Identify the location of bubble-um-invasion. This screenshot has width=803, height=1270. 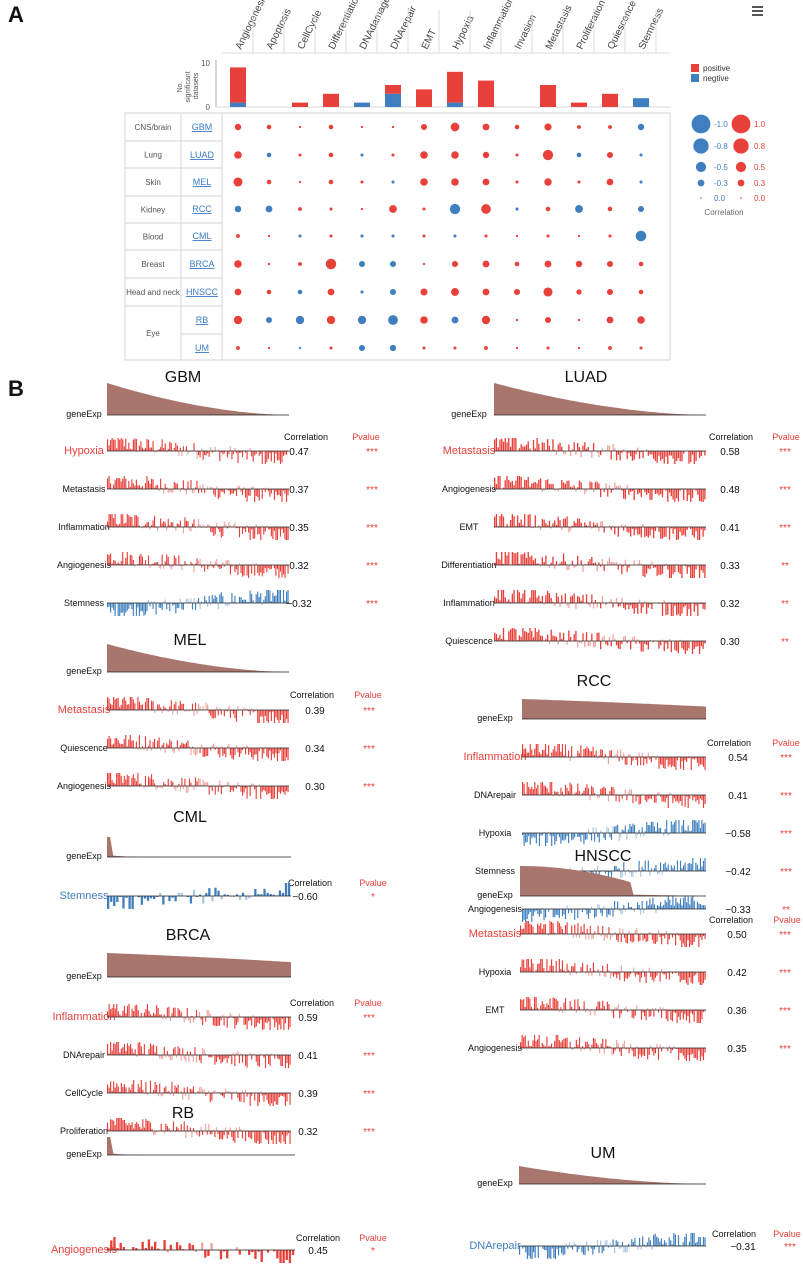
(517, 348).